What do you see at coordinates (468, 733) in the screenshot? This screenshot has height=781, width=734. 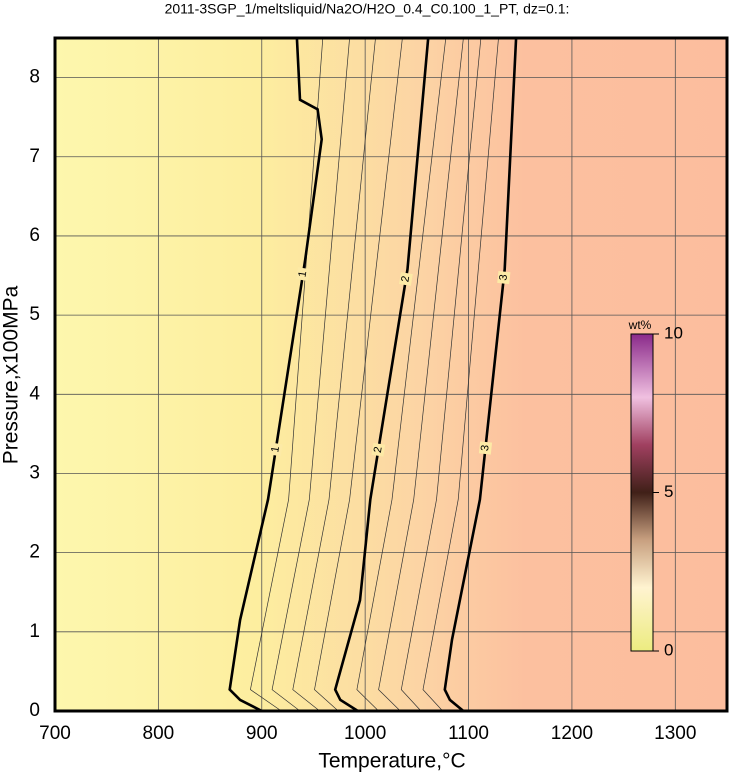 I see `x-tick-label: 1100` at bounding box center [468, 733].